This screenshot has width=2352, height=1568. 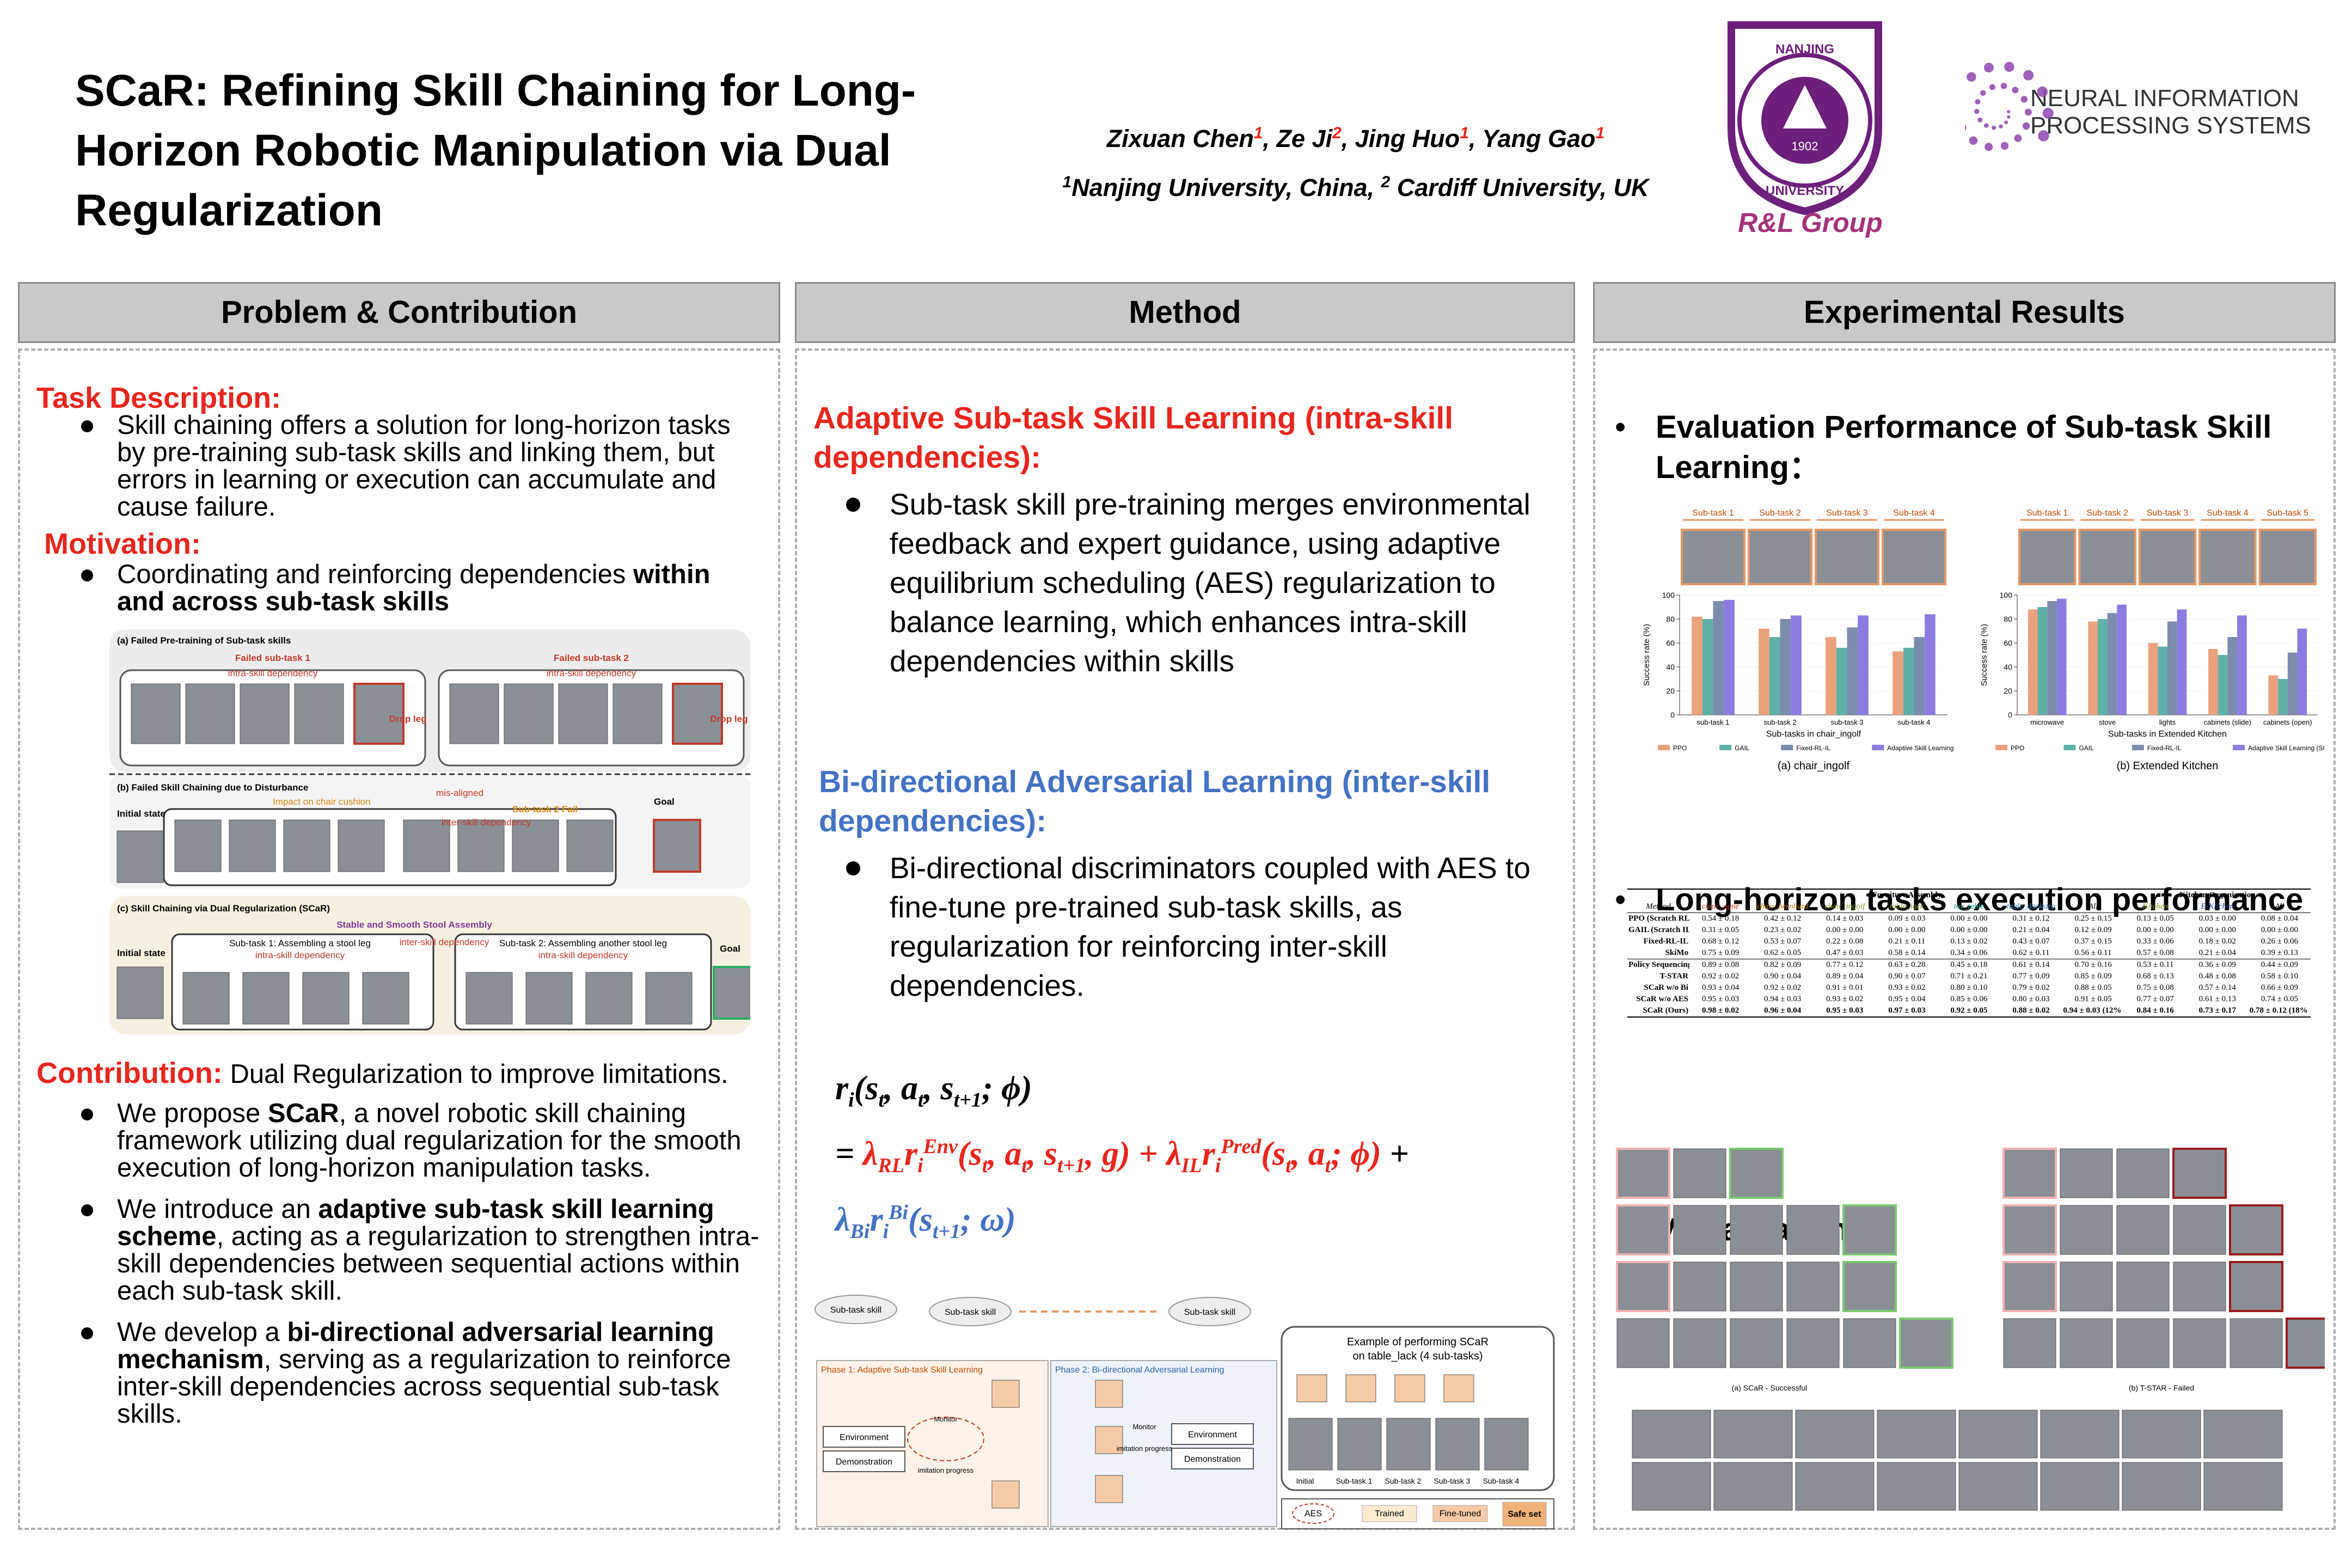 What do you see at coordinates (2167, 722) in the screenshot?
I see `x-tick-label: lights` at bounding box center [2167, 722].